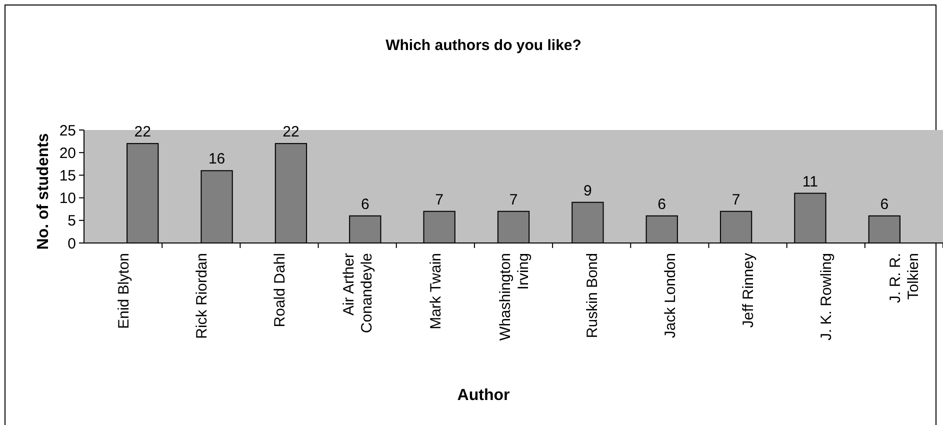 This screenshot has width=943, height=425. Describe the element at coordinates (43, 191) in the screenshot. I see `y-axis-title: No. of students` at that location.